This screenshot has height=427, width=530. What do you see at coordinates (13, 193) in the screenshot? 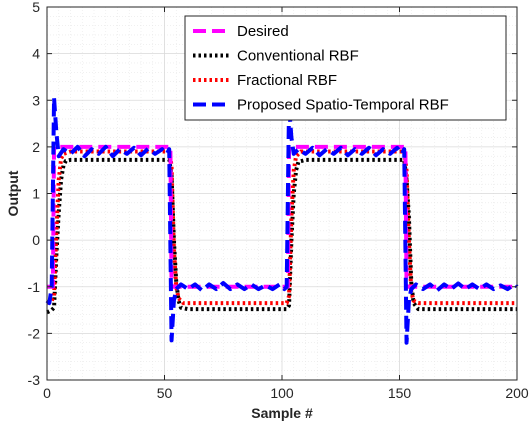
I see `y-axis-label: Output` at bounding box center [13, 193].